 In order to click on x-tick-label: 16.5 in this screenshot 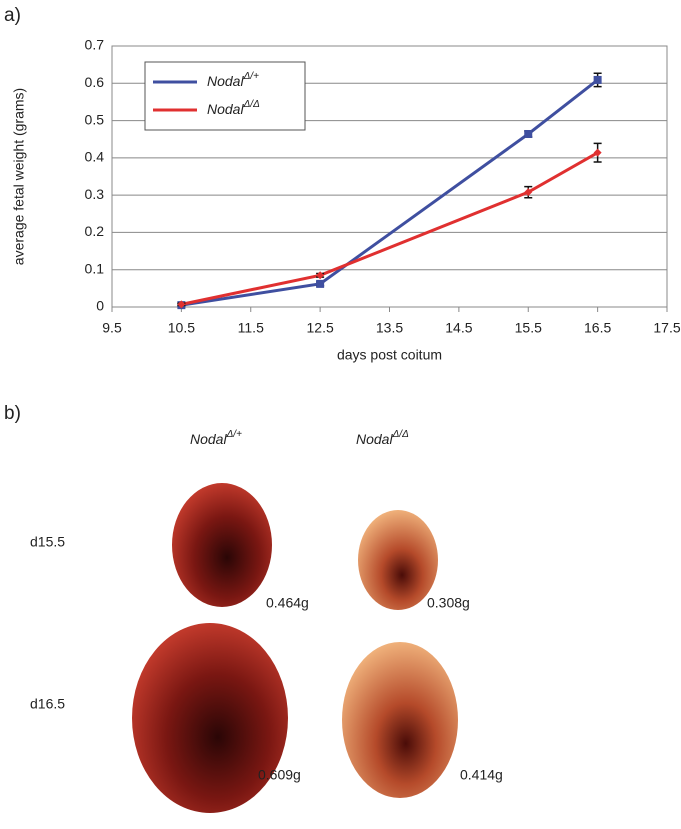, I will do `click(597, 328)`.